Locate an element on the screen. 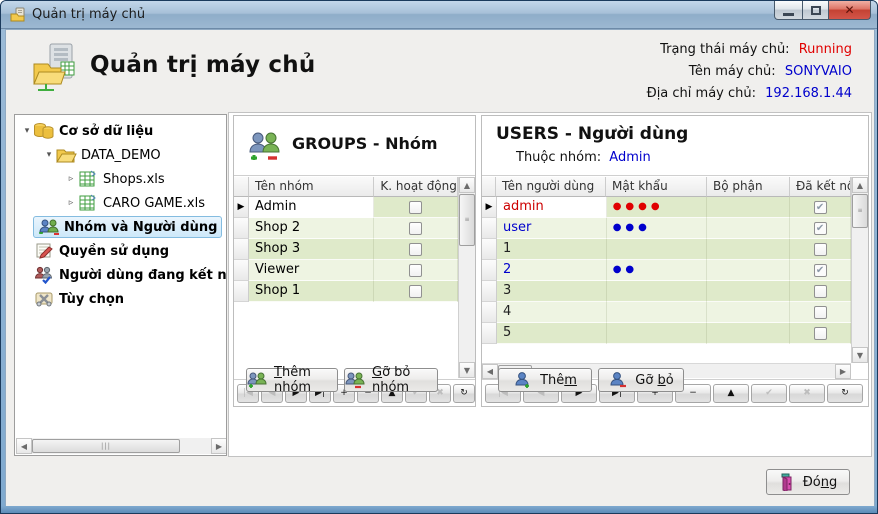 The width and height of the screenshot is (878, 514). group-row: ▶ Admin ✔ is located at coordinates (346, 207).